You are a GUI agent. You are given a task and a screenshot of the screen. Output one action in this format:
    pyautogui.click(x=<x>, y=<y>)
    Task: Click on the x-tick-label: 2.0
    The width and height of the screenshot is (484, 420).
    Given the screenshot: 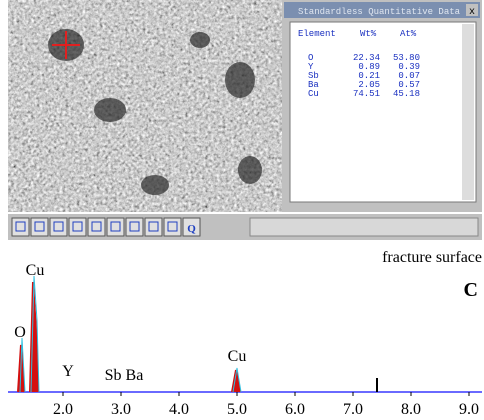 What is the action you would take?
    pyautogui.click(x=63, y=409)
    